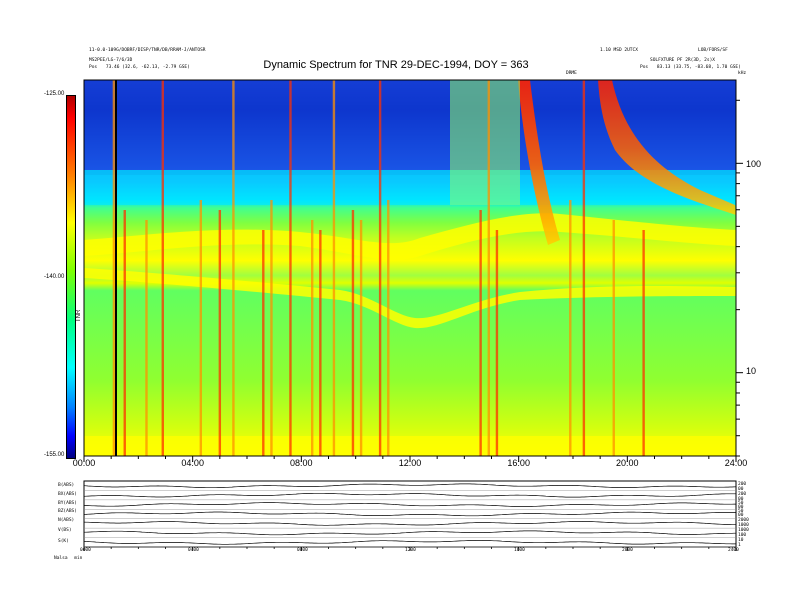 Image resolution: width=792 pixels, height=612 pixels. I want to click on lower-x-tick-label: 0400, so click(193, 550).